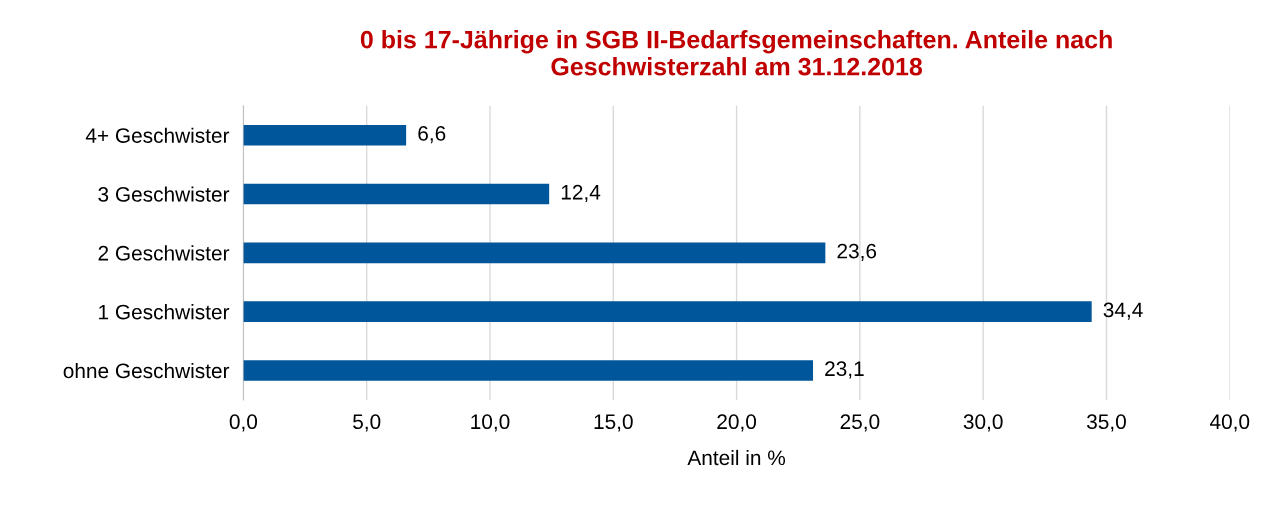 The height and width of the screenshot is (516, 1281). What do you see at coordinates (164, 253) in the screenshot?
I see `y-tick-label: 2 Geschwister` at bounding box center [164, 253].